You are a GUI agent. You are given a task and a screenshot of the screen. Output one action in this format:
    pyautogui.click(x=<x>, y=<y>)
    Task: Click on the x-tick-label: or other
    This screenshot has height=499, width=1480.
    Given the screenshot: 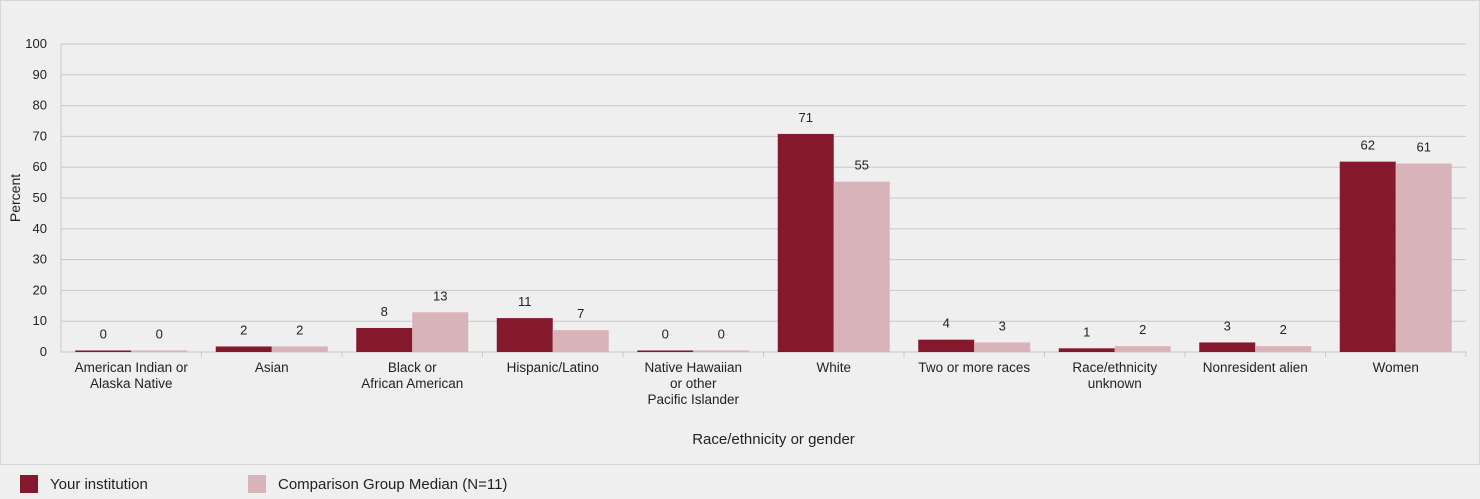 What is the action you would take?
    pyautogui.click(x=693, y=383)
    